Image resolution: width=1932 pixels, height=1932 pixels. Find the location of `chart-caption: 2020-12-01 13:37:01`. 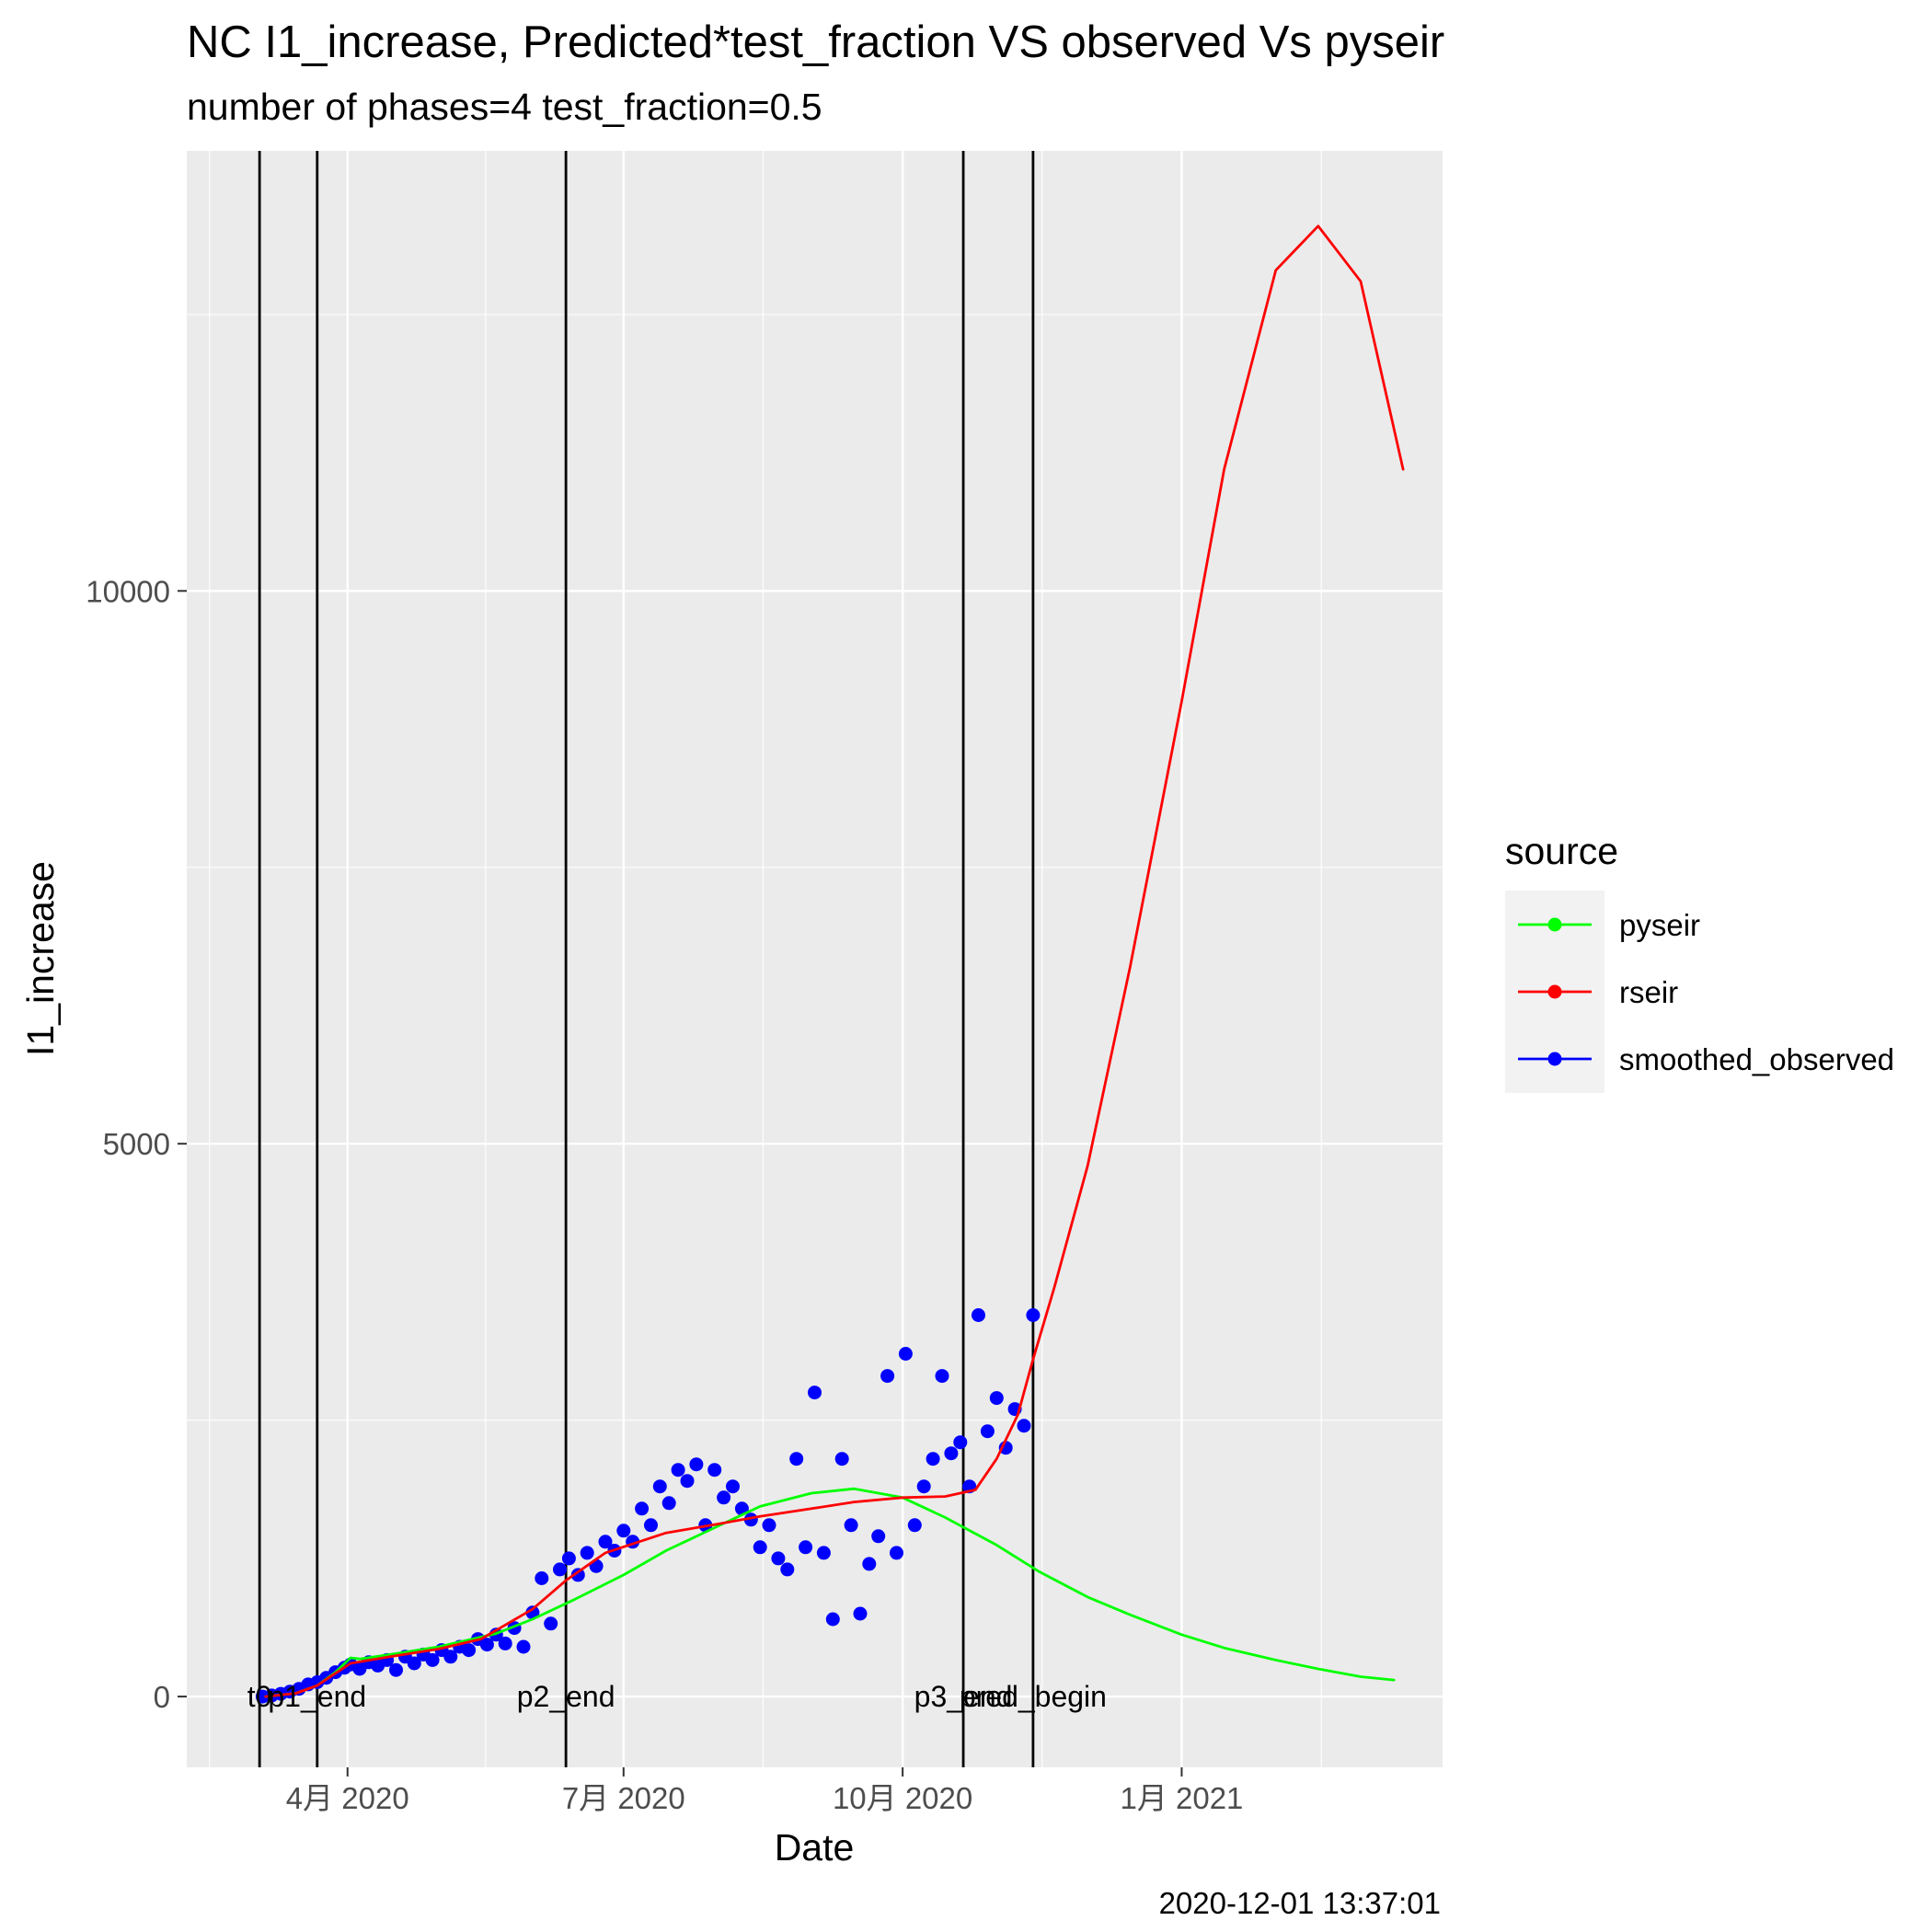

chart-caption: 2020-12-01 13:37:01 is located at coordinates (1300, 1903).